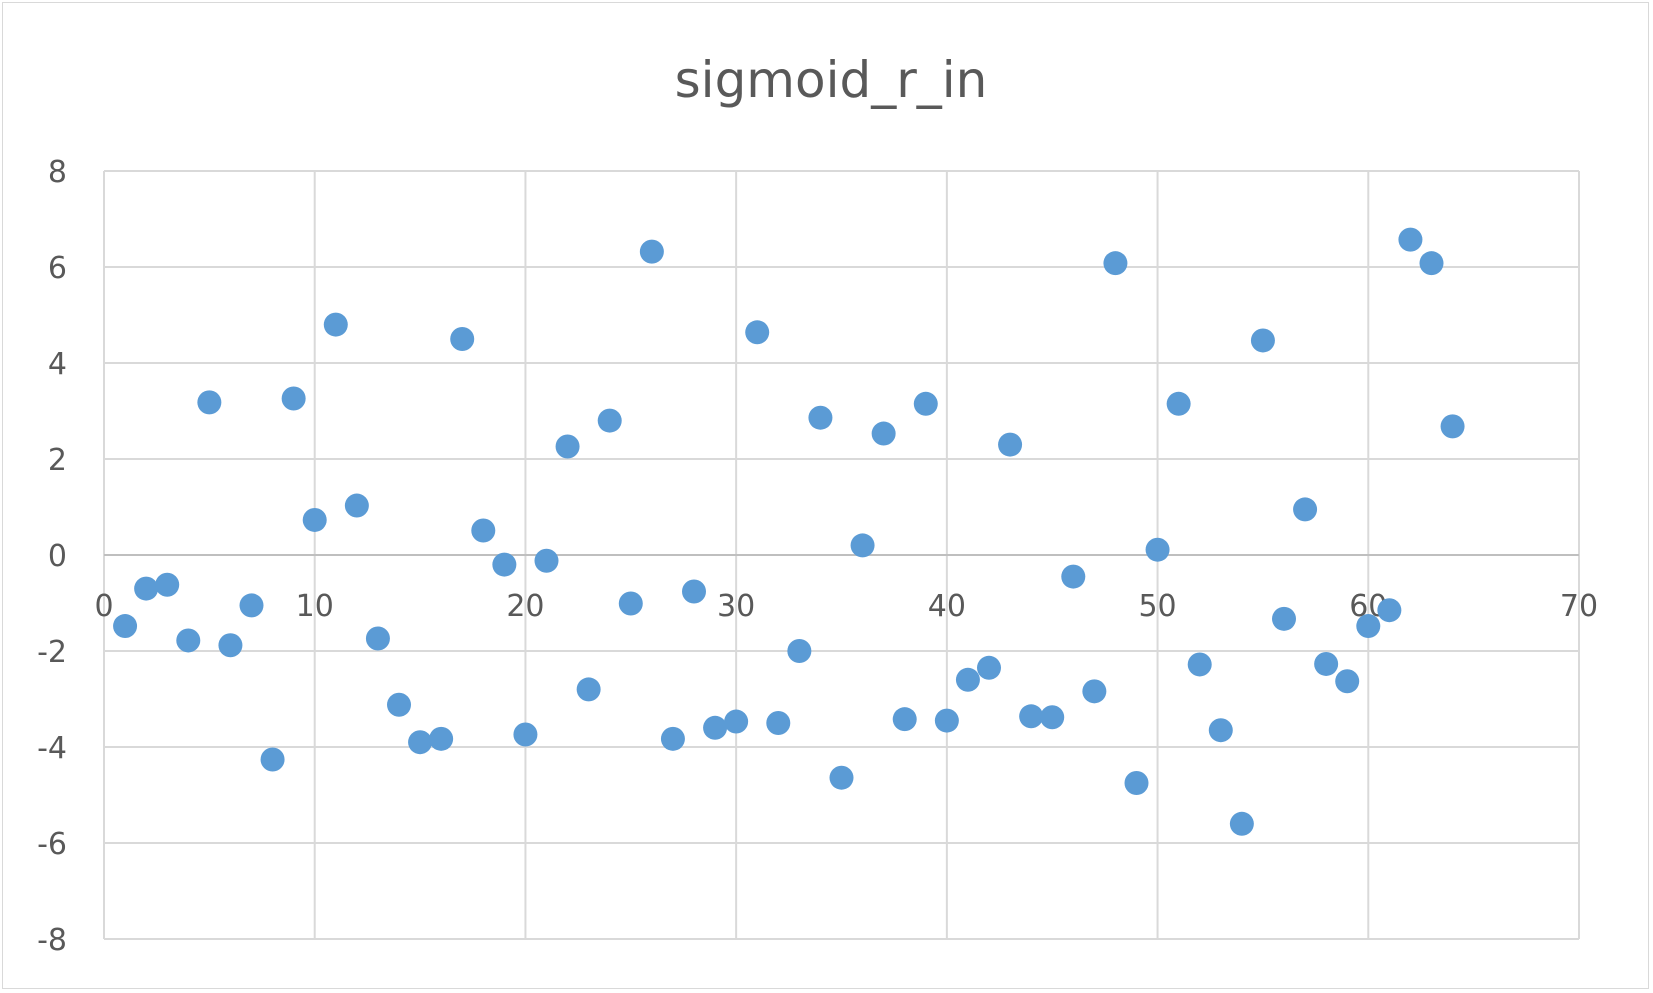 This screenshot has width=1653, height=993. I want to click on x-tick-label: 30, so click(736, 606).